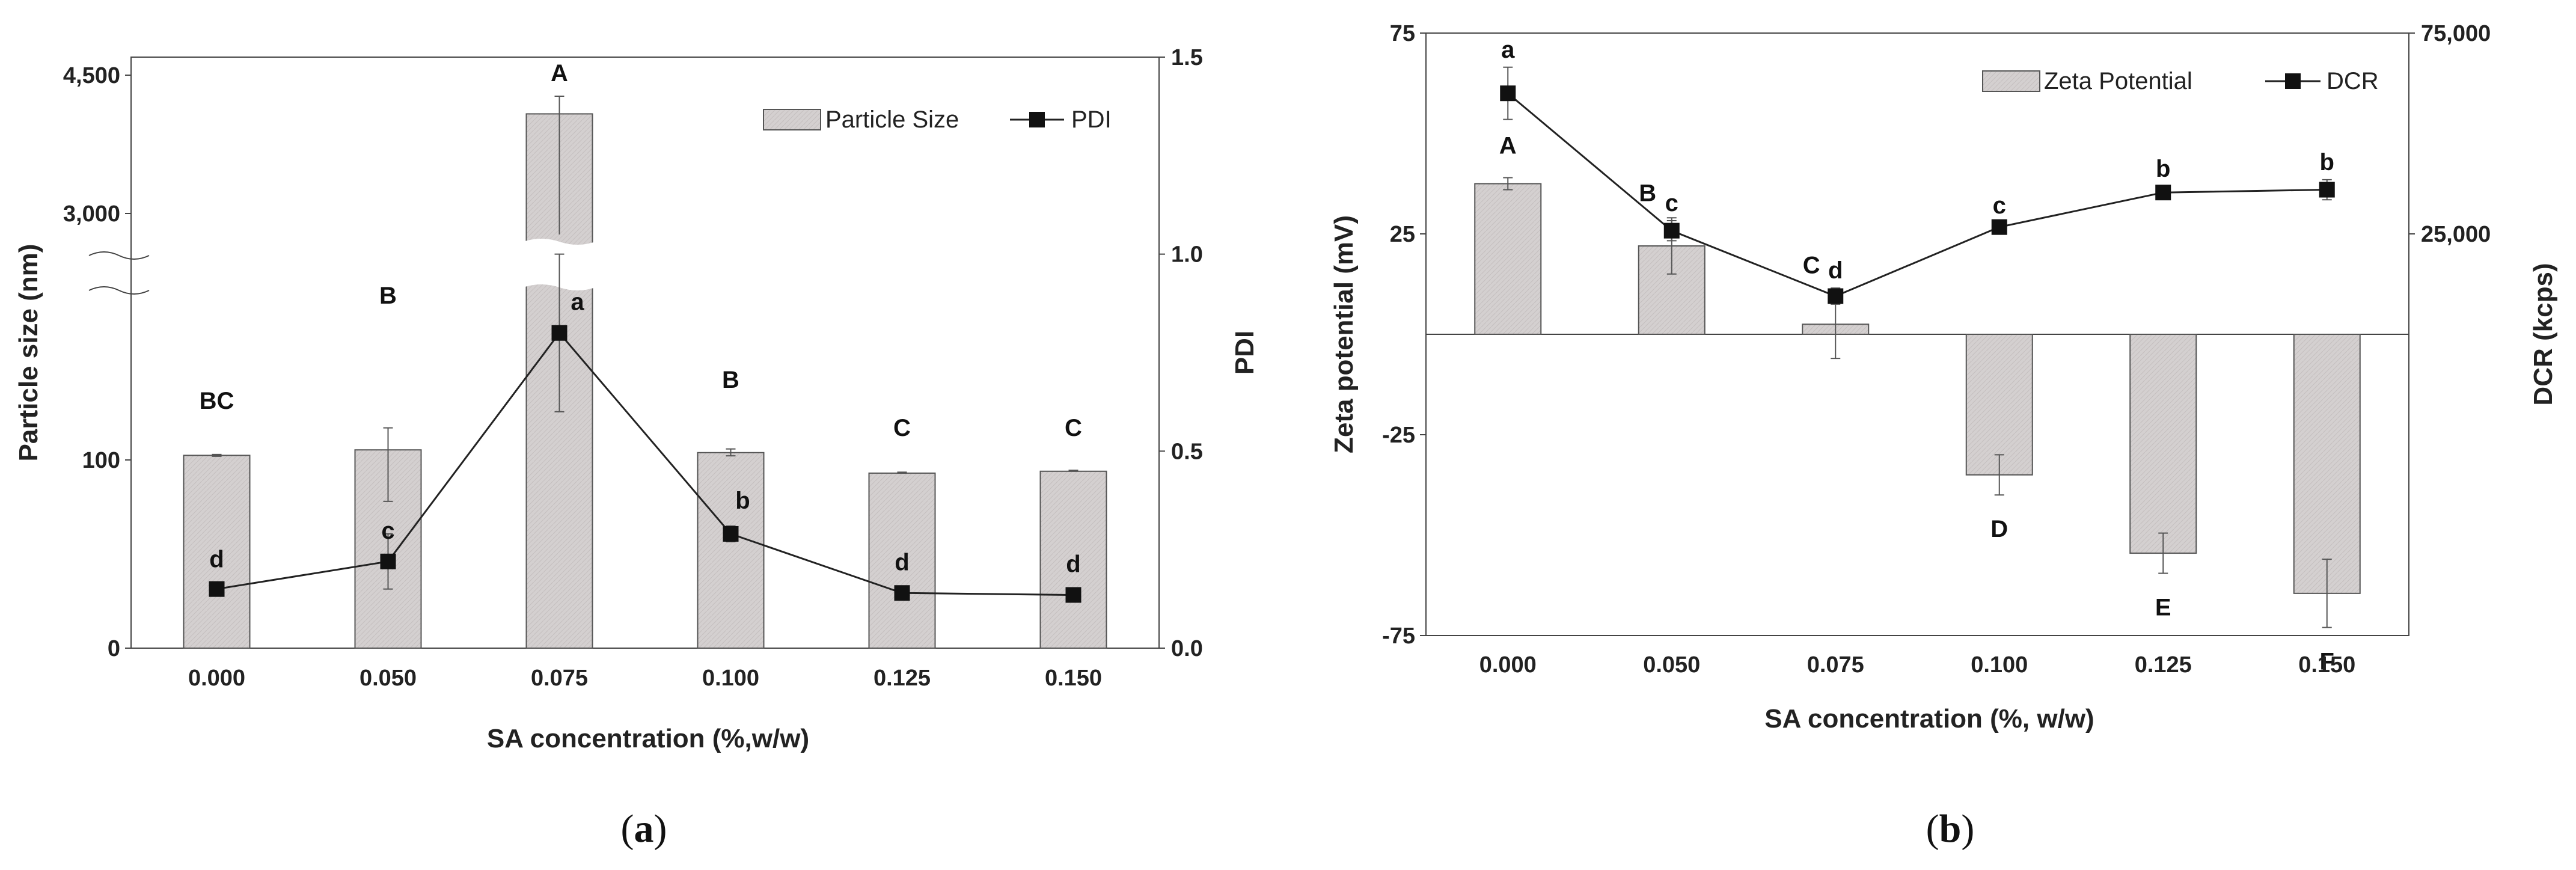 This screenshot has height=870, width=2576. I want to click on dcr-significance-letter: d, so click(1835, 270).